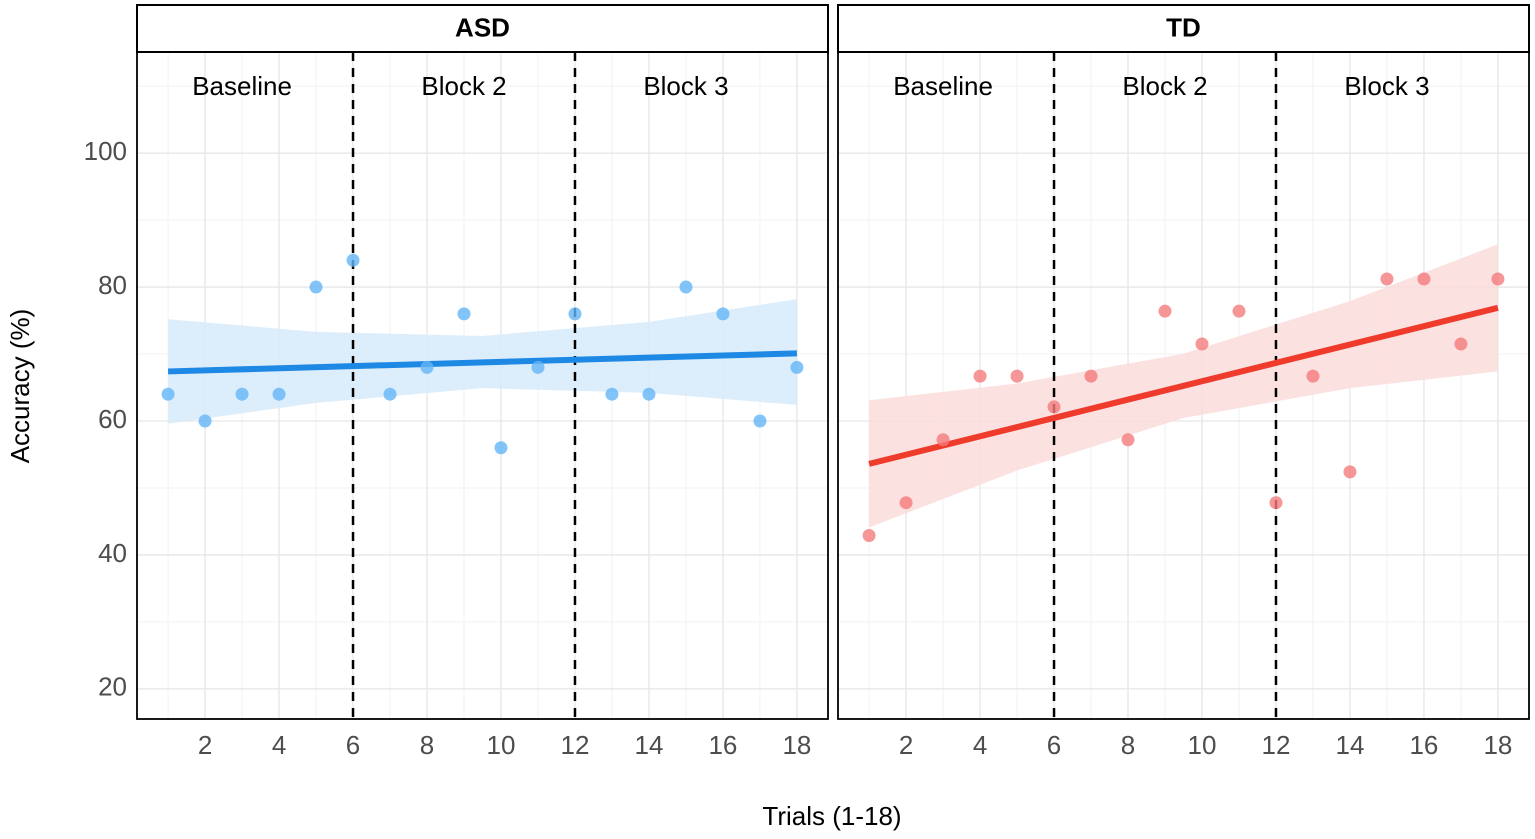  I want to click on y-tick-label: 20, so click(112, 687).